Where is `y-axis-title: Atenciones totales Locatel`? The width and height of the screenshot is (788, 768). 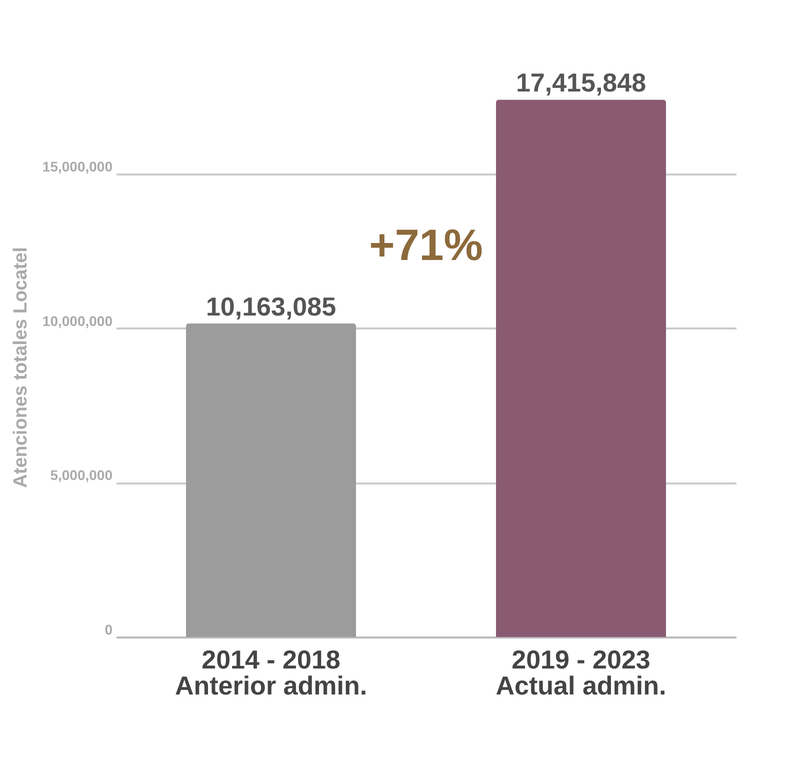 y-axis-title: Atenciones totales Locatel is located at coordinates (21, 367).